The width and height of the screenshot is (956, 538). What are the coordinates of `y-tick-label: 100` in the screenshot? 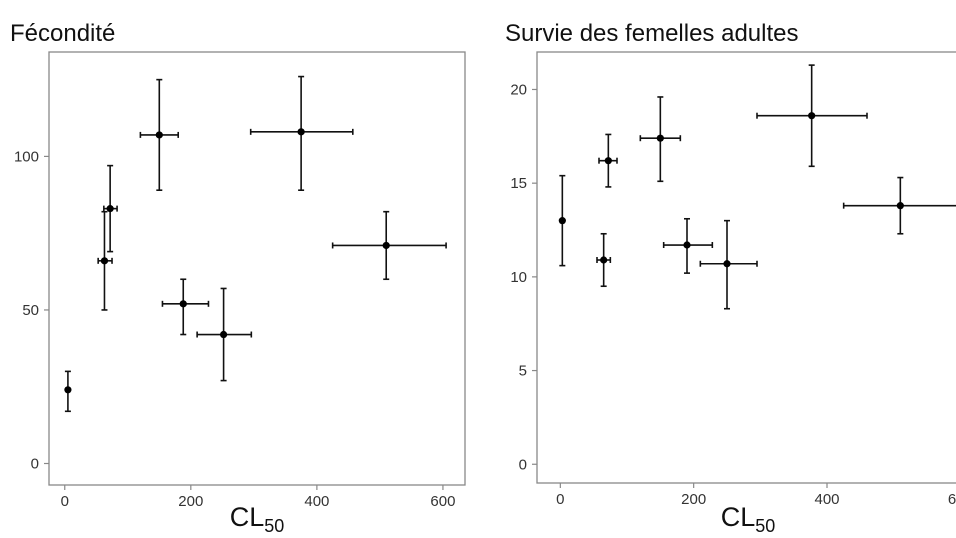 It's located at (26, 156).